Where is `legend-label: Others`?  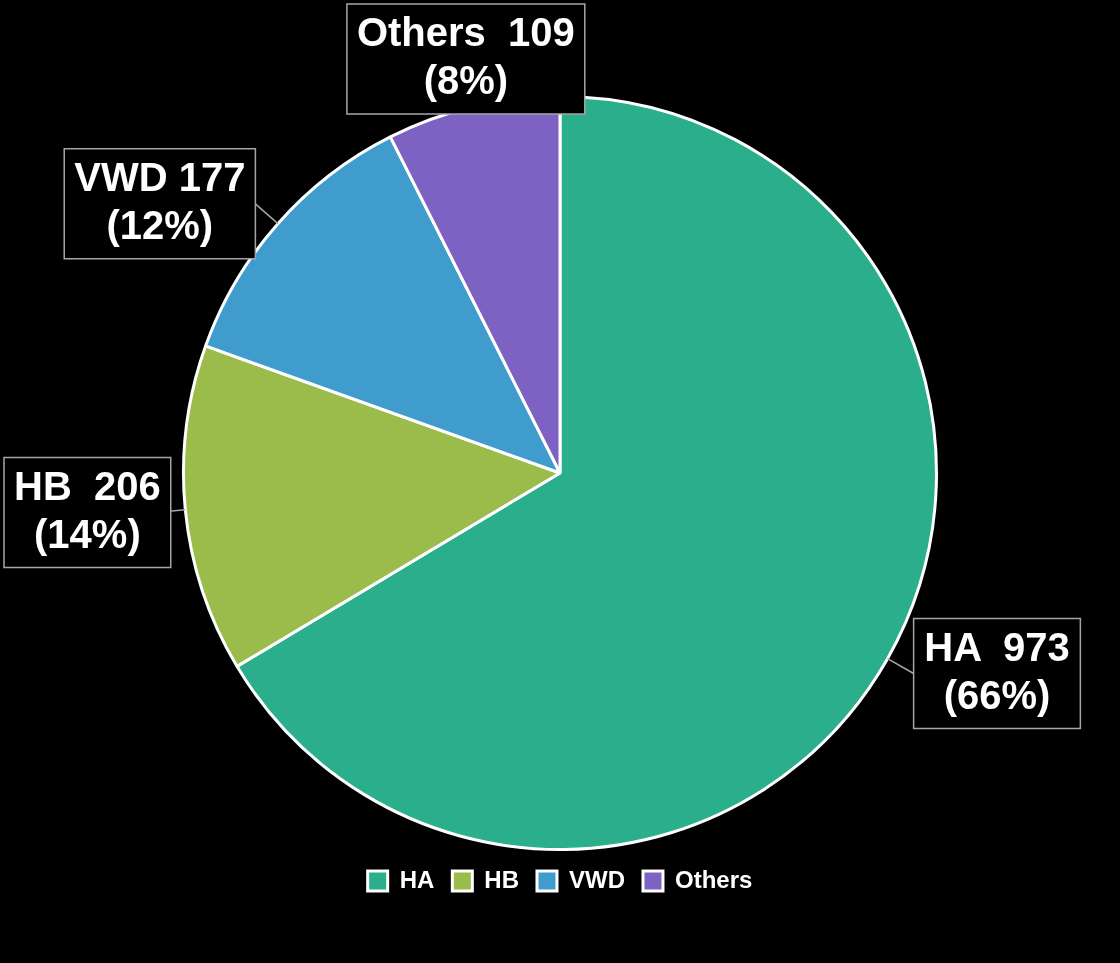 legend-label: Others is located at coordinates (713, 879).